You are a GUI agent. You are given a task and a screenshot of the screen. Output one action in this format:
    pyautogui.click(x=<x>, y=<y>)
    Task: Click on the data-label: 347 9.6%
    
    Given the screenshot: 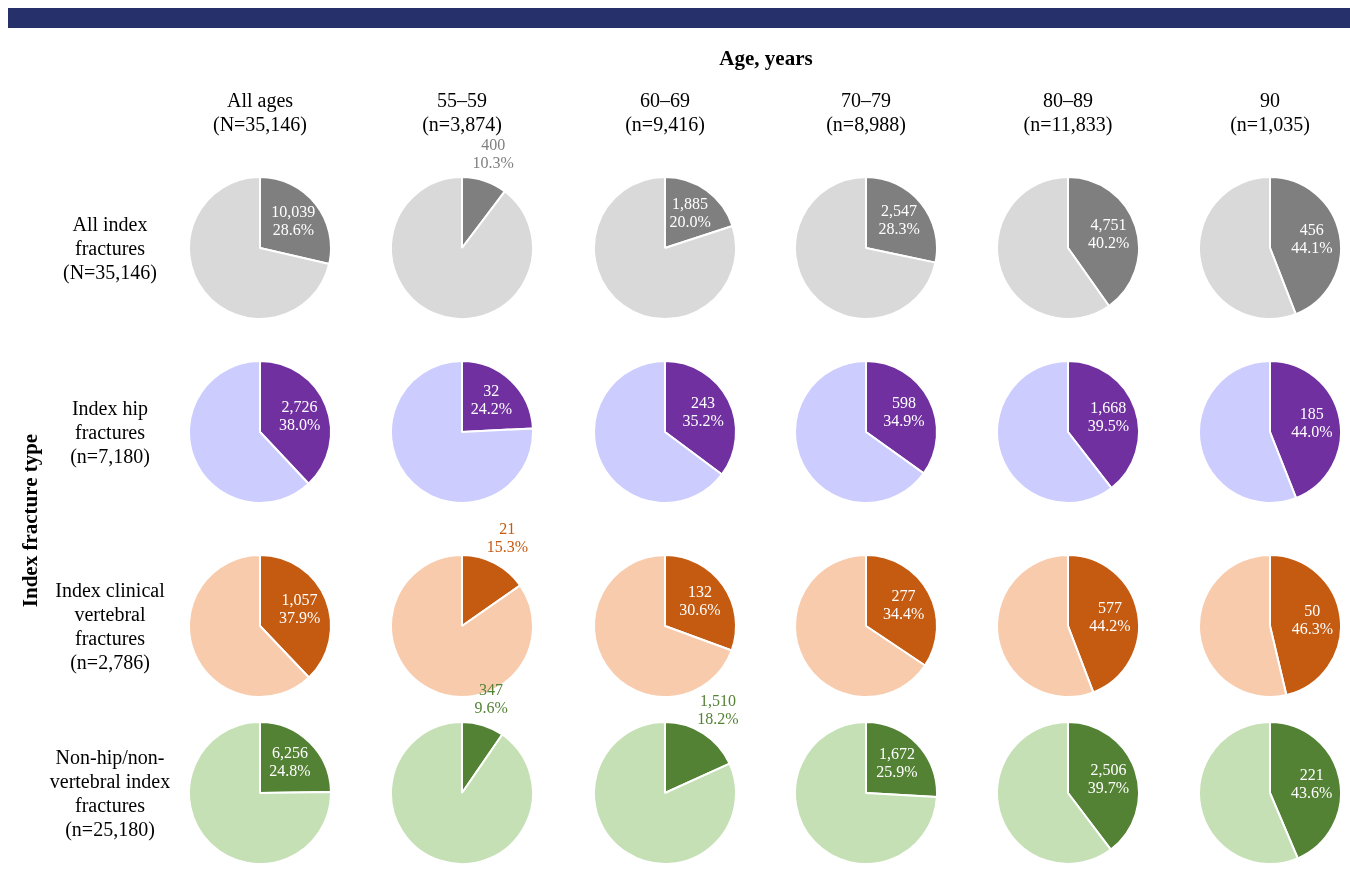 What is the action you would take?
    pyautogui.click(x=491, y=698)
    